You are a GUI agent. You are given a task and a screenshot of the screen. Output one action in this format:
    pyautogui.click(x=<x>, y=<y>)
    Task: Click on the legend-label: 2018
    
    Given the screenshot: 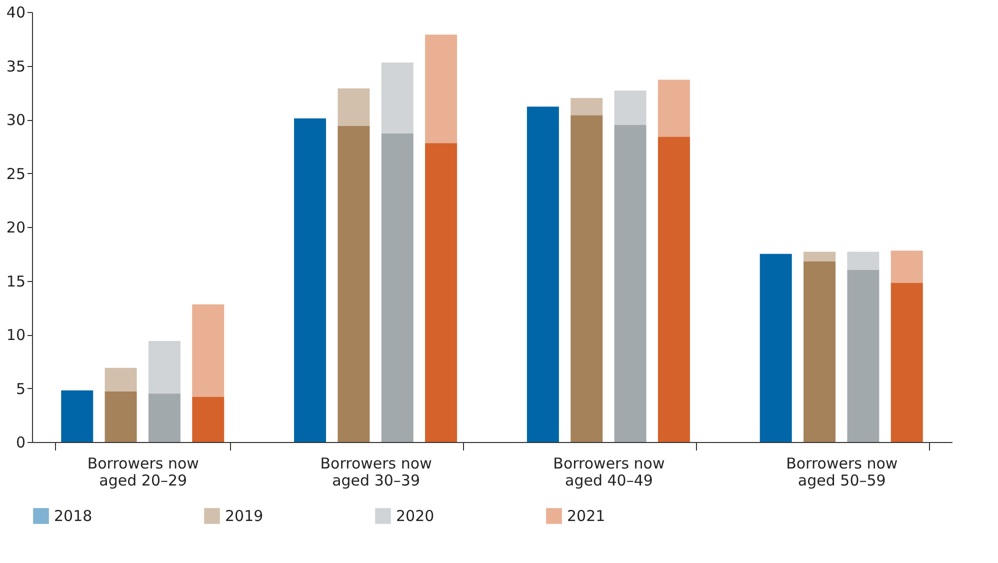 What is the action you would take?
    pyautogui.click(x=73, y=516)
    